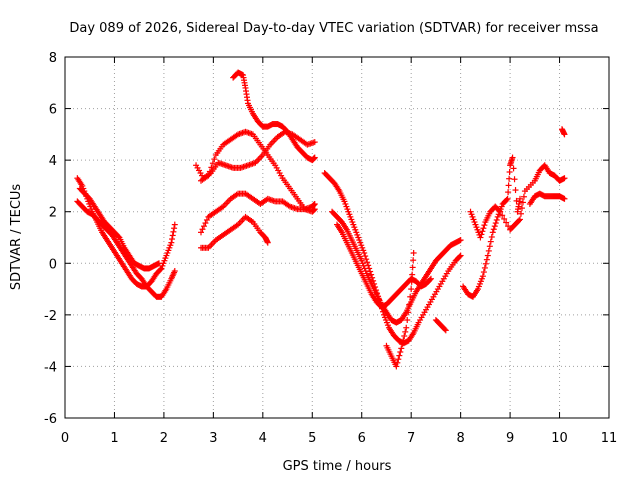 The height and width of the screenshot is (485, 640). Describe the element at coordinates (460, 438) in the screenshot. I see `x-tick-label: 8` at that location.